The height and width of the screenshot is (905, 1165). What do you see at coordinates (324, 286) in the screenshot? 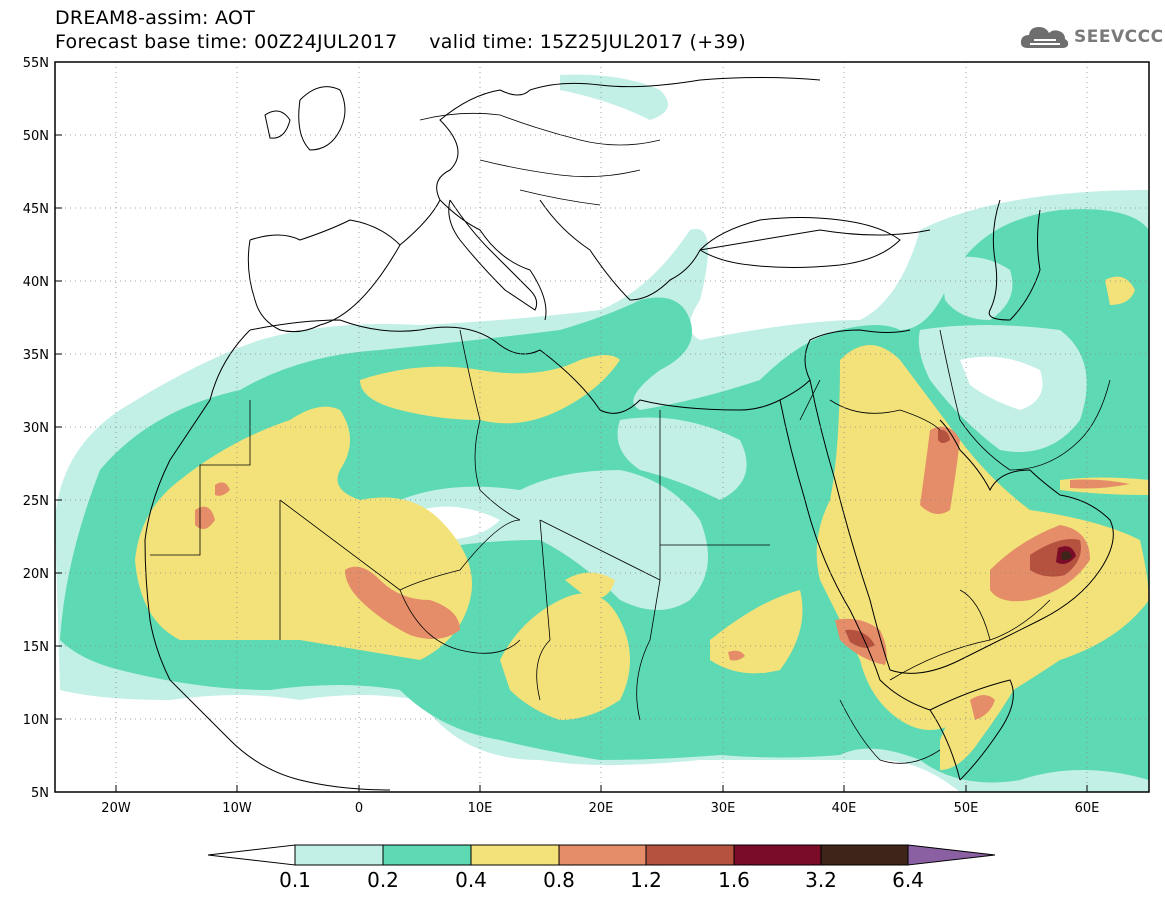
I see `coastline-iberia` at bounding box center [324, 286].